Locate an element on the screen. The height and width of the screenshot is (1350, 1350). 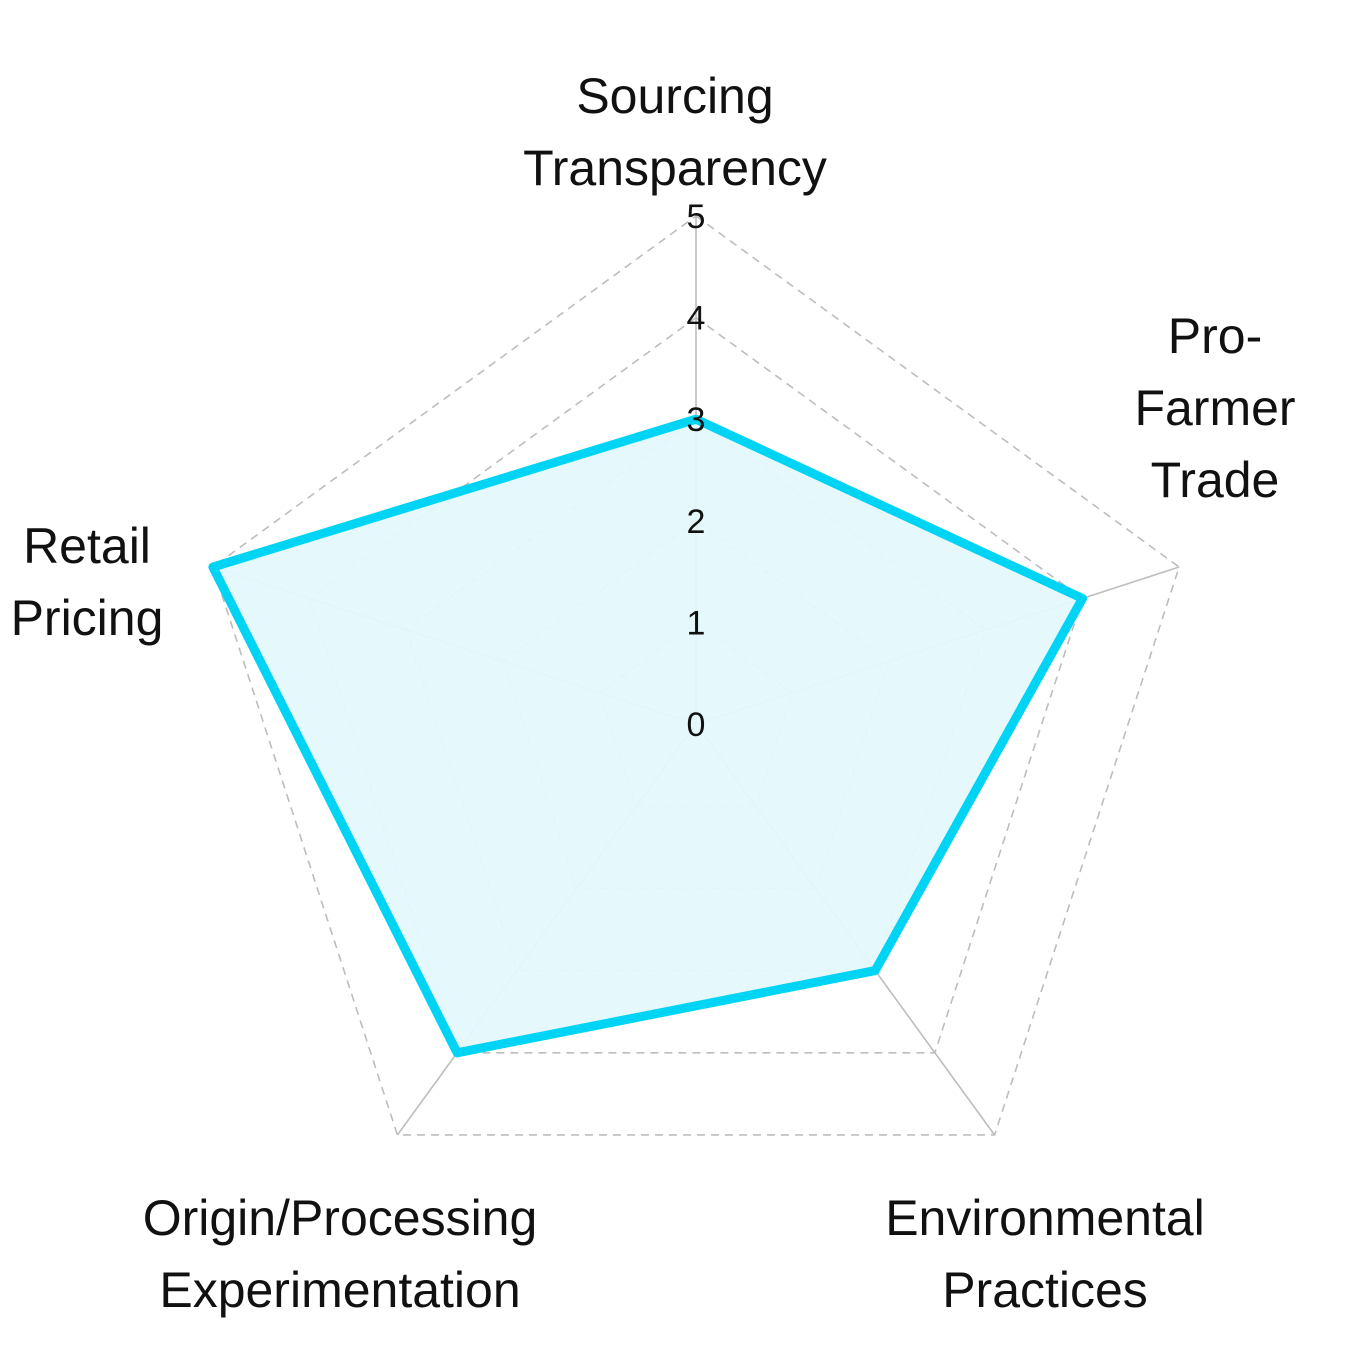
radial-tick-1: 1 is located at coordinates (696, 623).